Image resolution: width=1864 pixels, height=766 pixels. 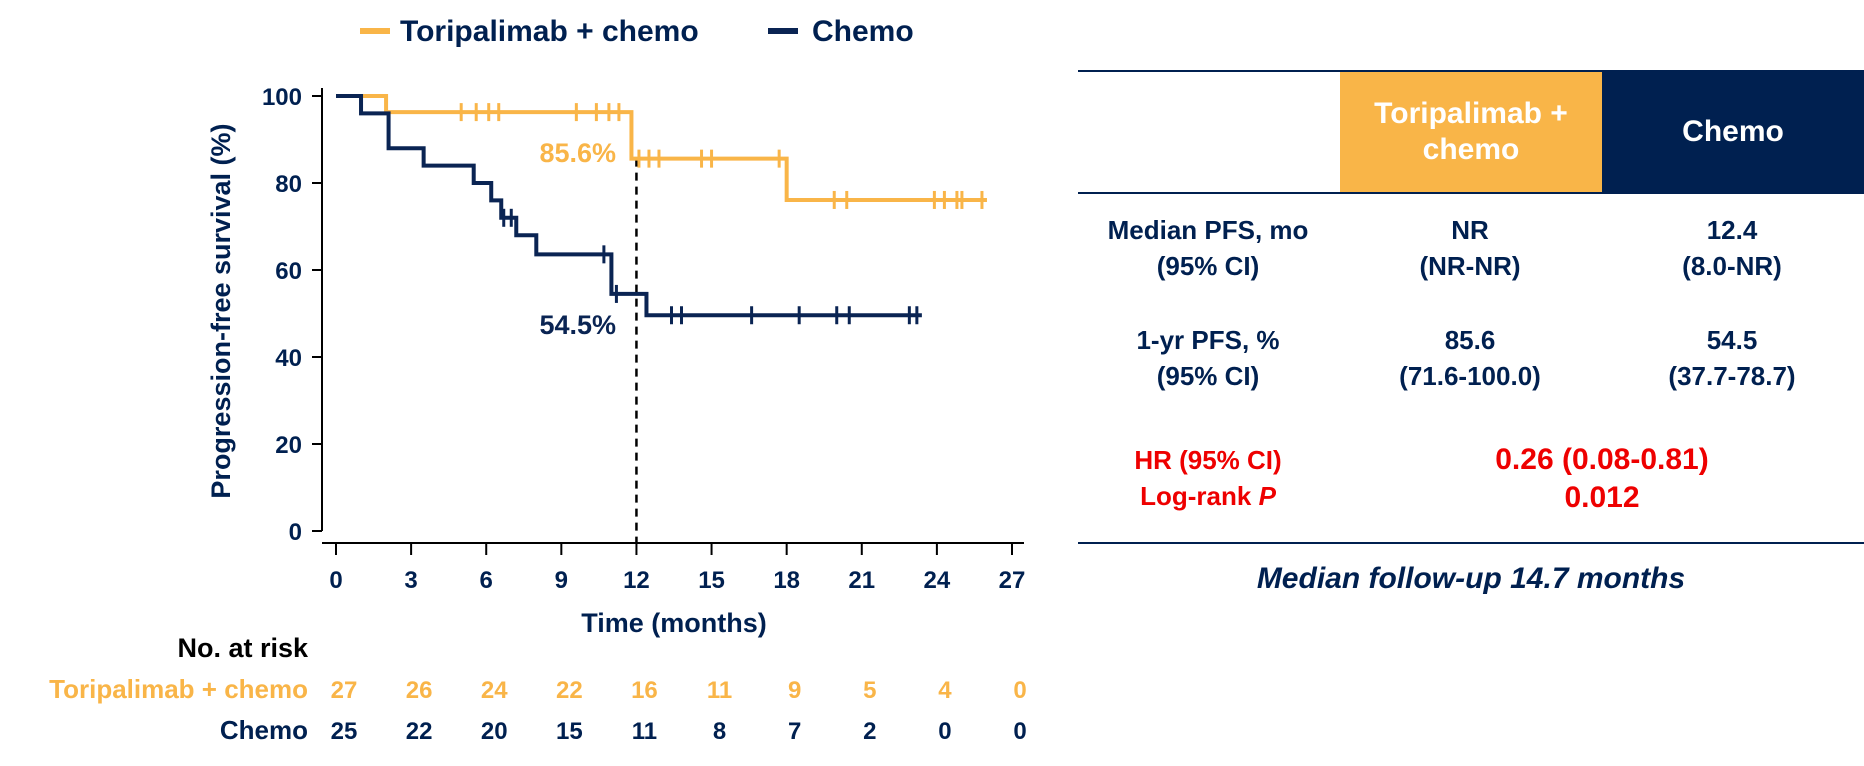 What do you see at coordinates (282, 97) in the screenshot?
I see `y-tick-label: 100` at bounding box center [282, 97].